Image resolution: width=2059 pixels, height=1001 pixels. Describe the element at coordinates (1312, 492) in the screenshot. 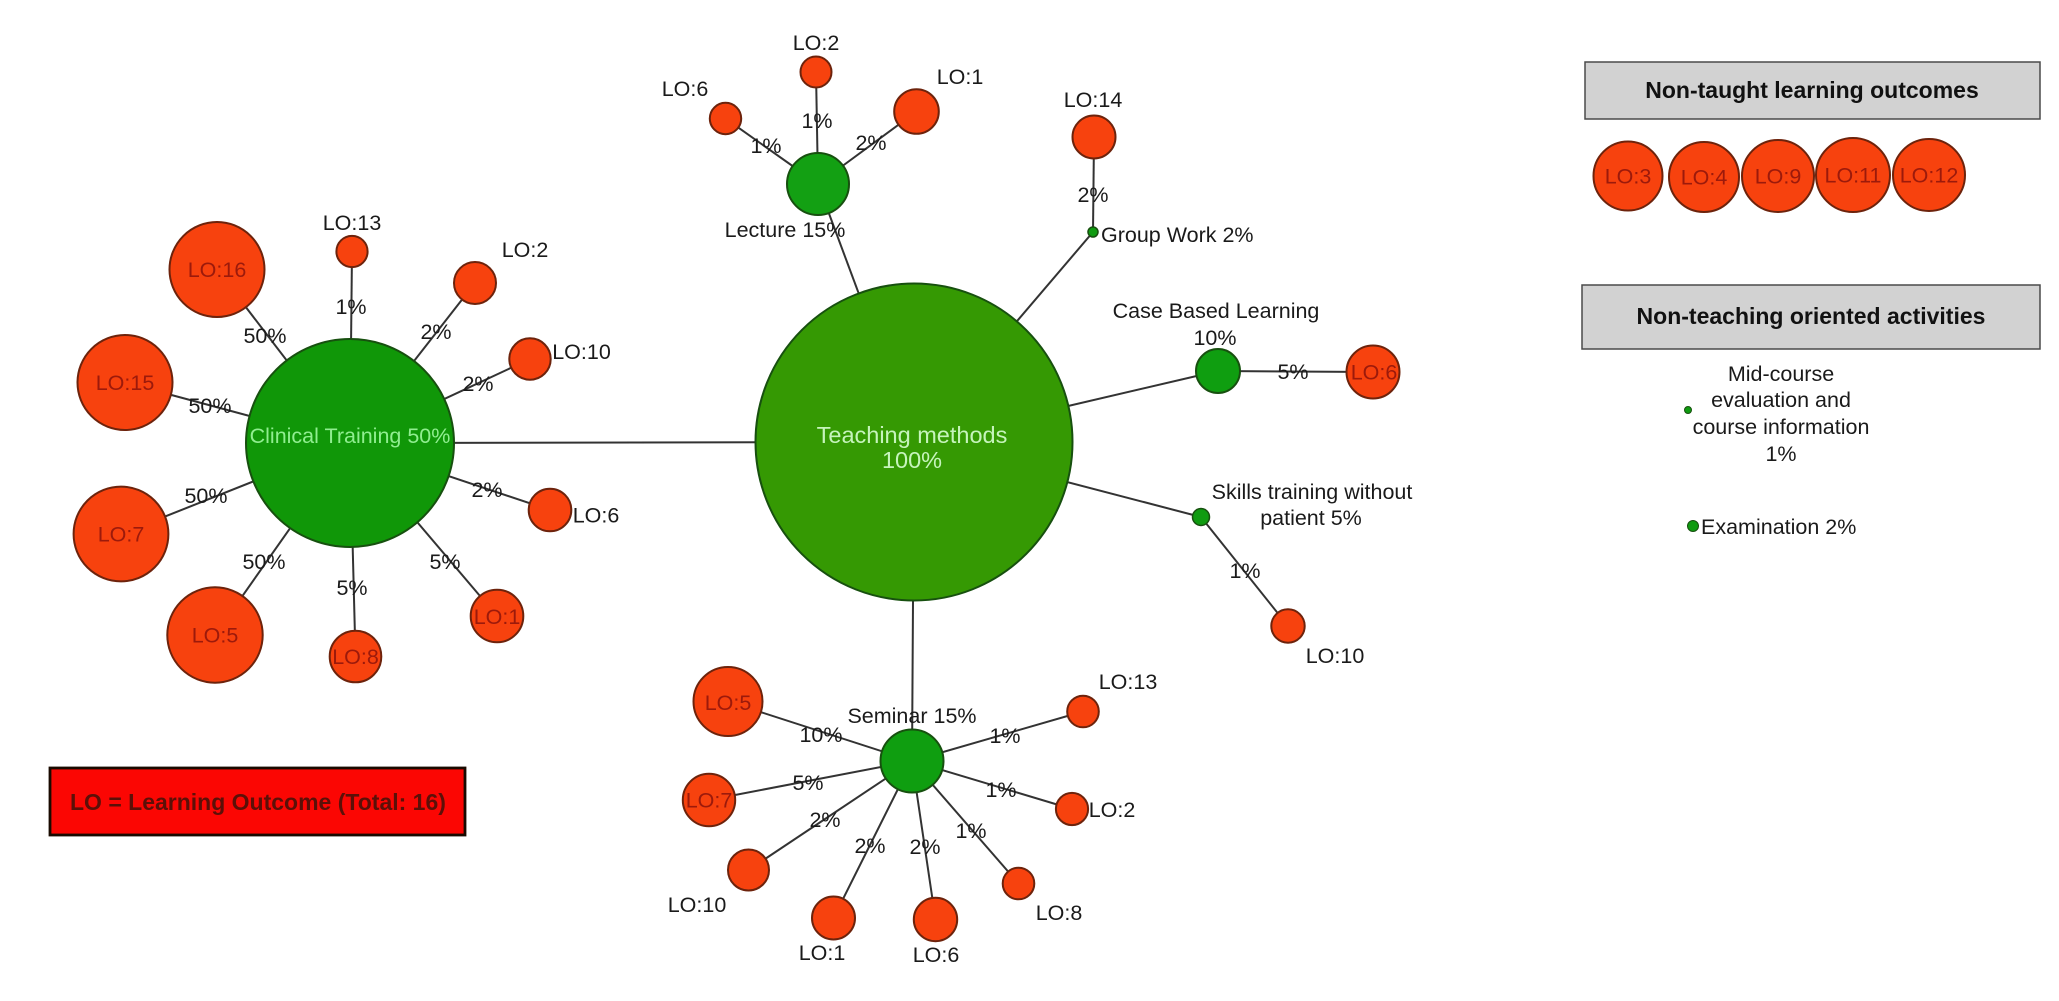

I see `svg-text: Skills training without` at that location.